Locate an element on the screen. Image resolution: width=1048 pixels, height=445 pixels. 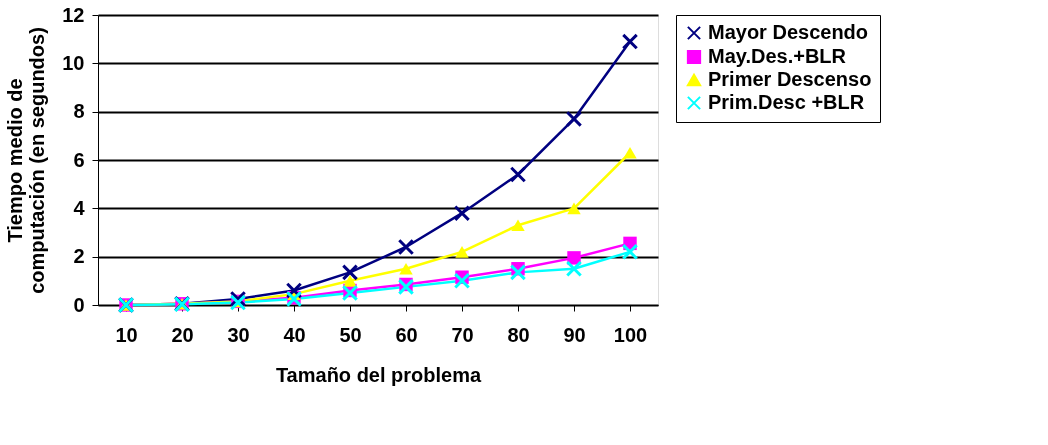
x-tick-label: 20 is located at coordinates (182, 334).